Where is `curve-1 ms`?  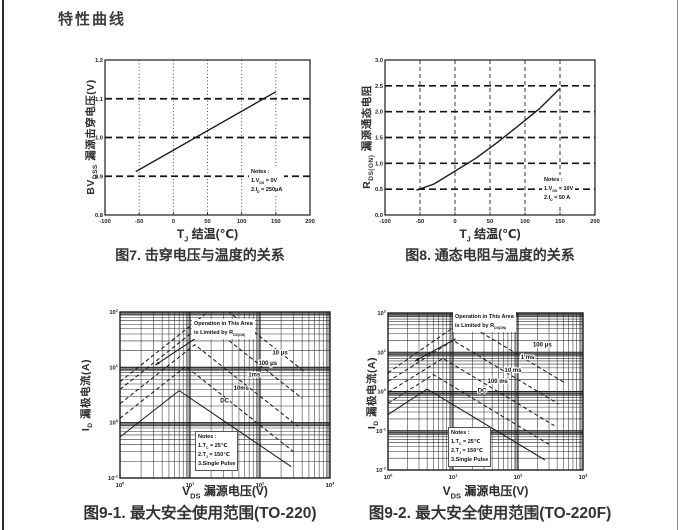
curve-1 ms is located at coordinates (473, 372).